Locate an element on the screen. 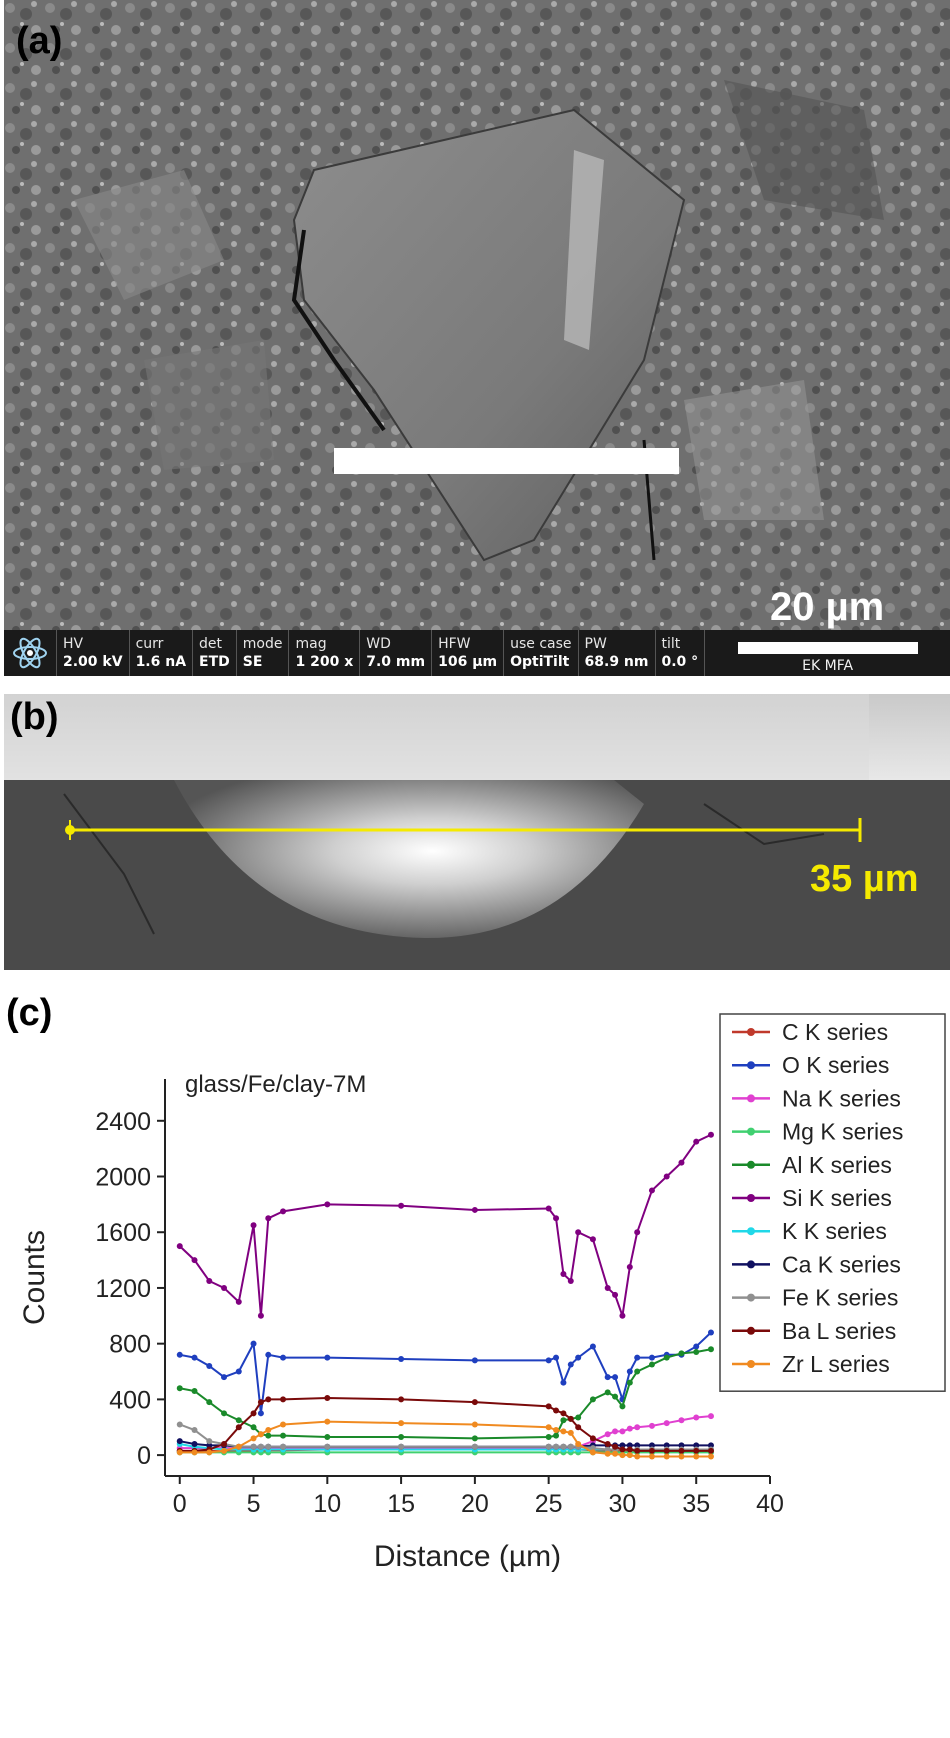 Image resolution: width=950 pixels, height=1738 pixels. legend-label-1: O K series is located at coordinates (835, 1065).